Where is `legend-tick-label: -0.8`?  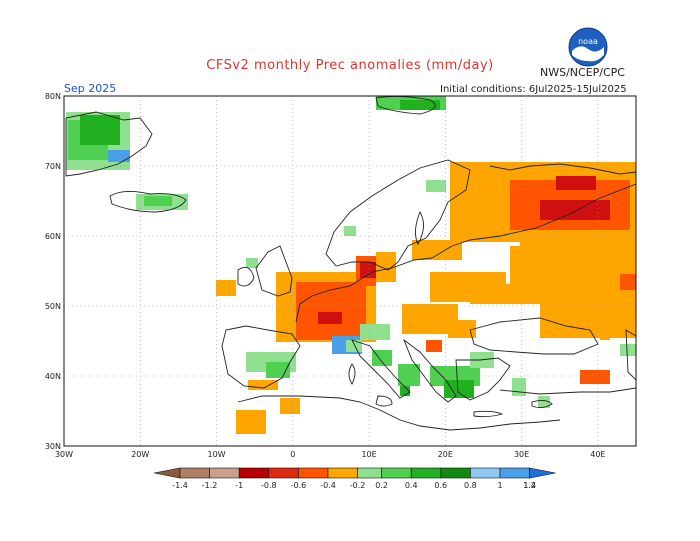 legend-tick-label: -0.8 is located at coordinates (269, 485).